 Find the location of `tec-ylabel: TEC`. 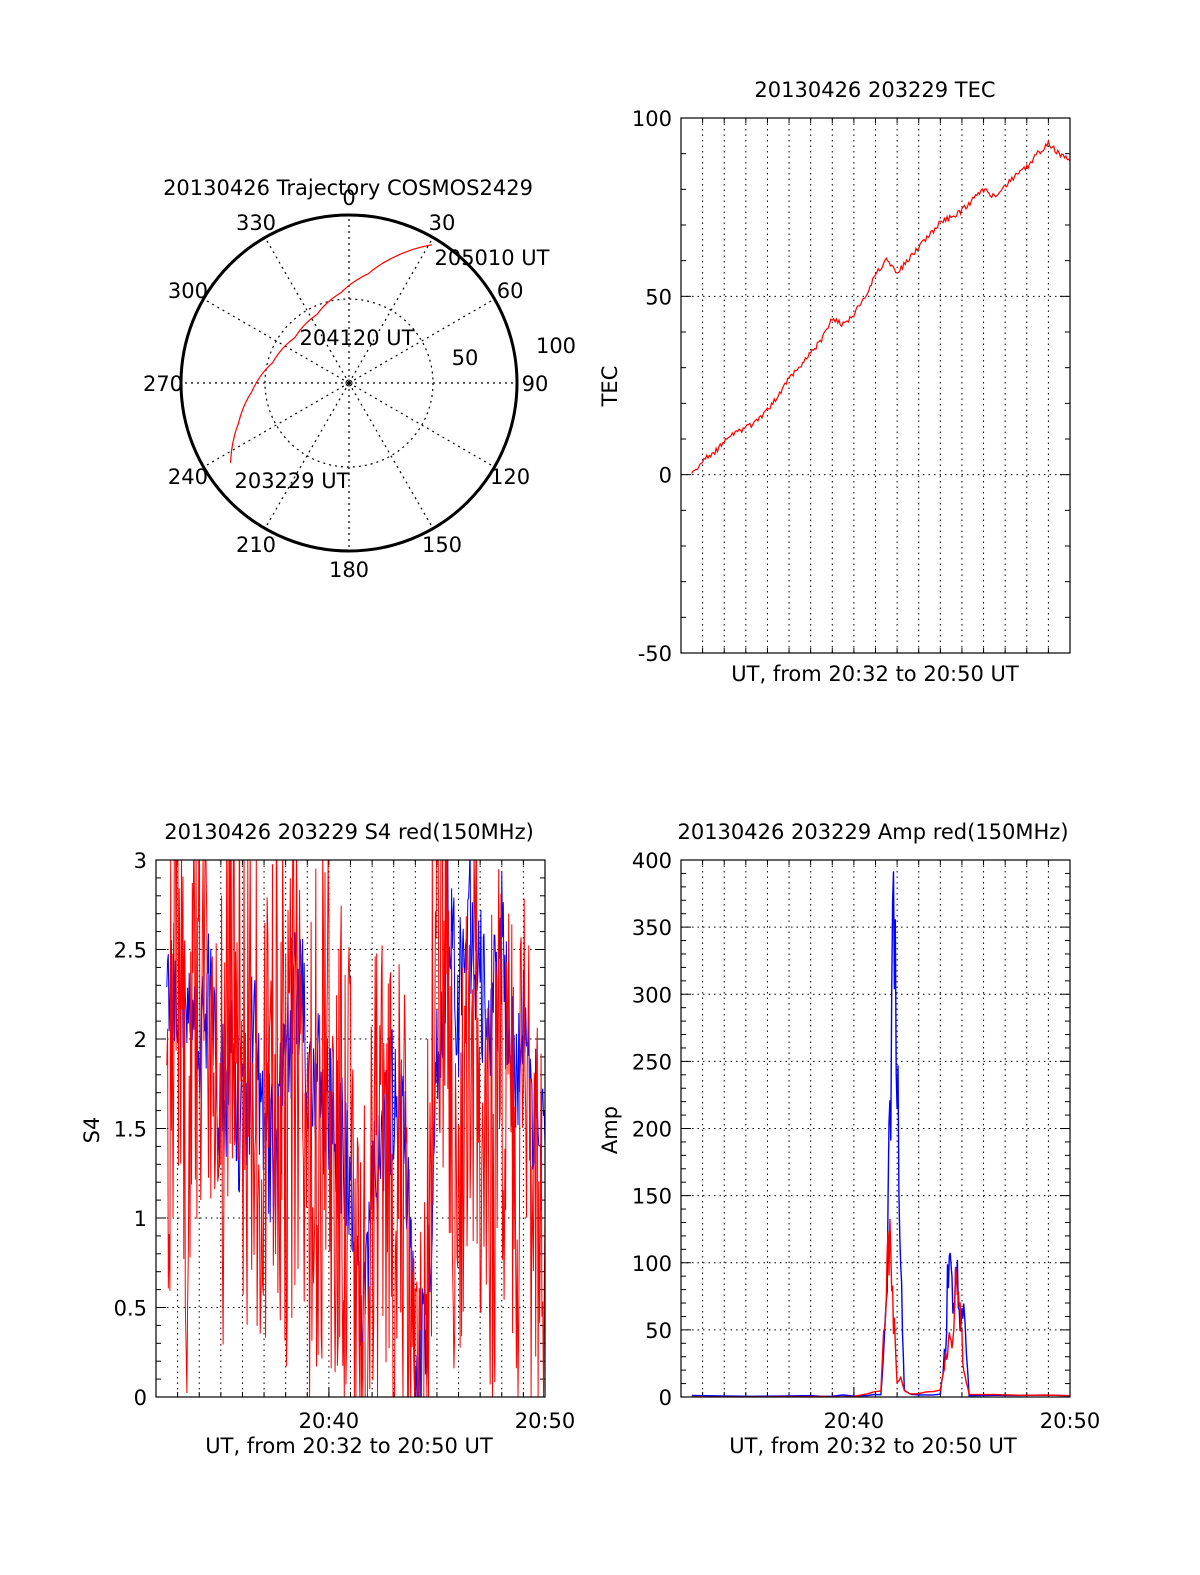

tec-ylabel: TEC is located at coordinates (610, 387).